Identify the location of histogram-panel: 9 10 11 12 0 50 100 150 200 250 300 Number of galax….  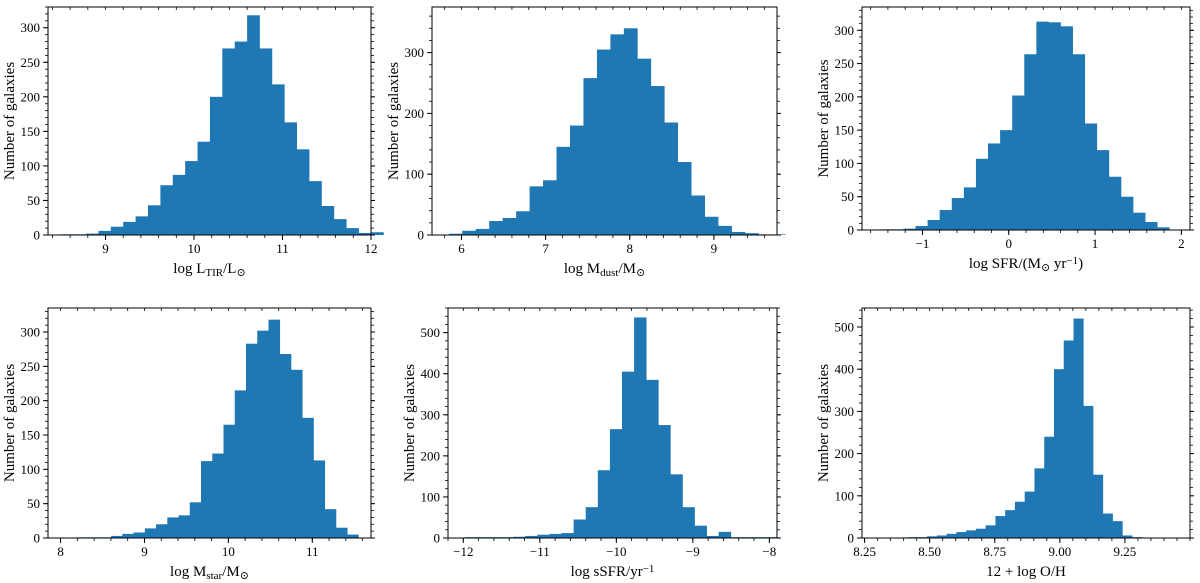
(193, 142).